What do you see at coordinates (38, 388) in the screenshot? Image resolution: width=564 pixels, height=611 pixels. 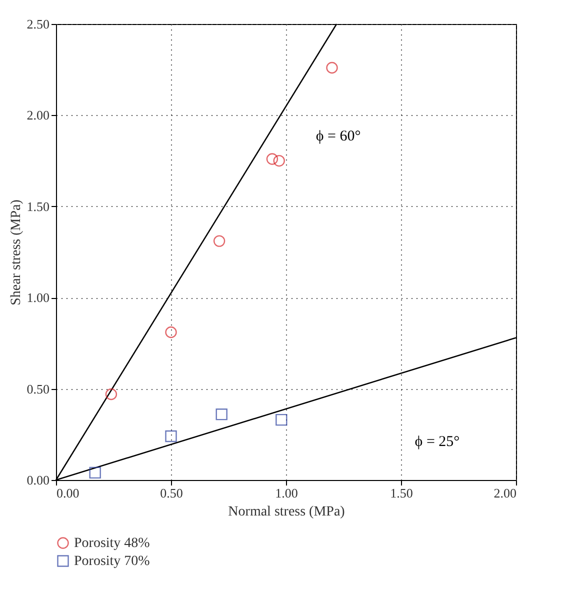 I see `y-tick-label: 0.50` at bounding box center [38, 388].